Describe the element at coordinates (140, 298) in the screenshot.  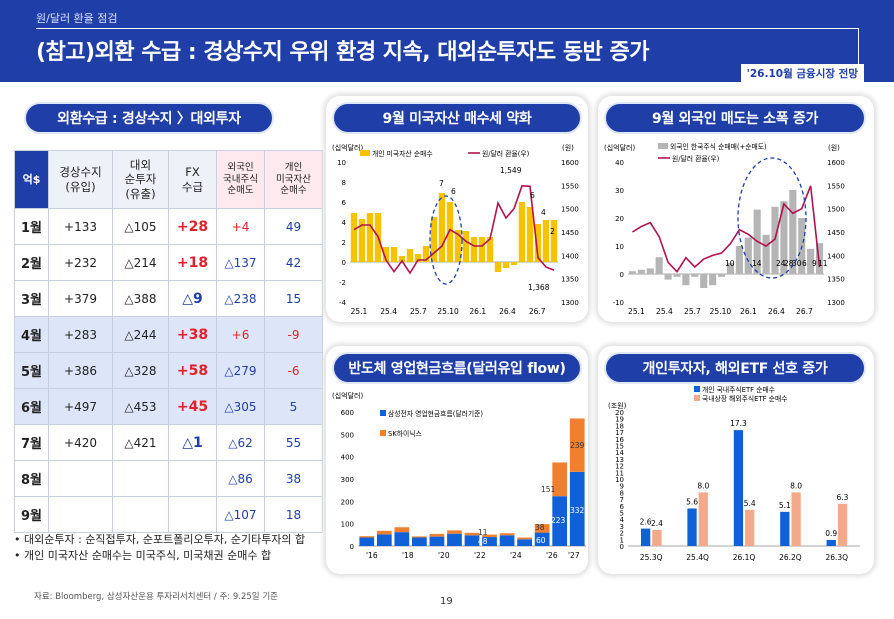
I see `cell-external-investment: △388` at that location.